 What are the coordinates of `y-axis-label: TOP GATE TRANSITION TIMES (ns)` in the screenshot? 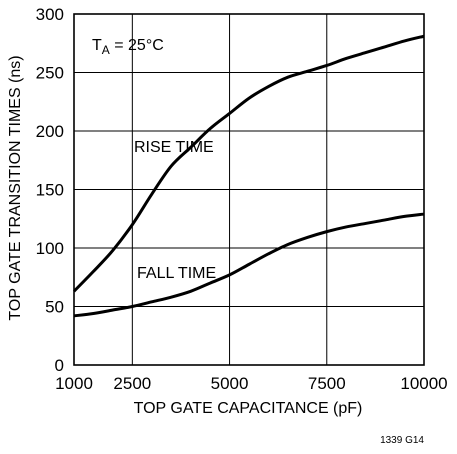 It's located at (15, 187).